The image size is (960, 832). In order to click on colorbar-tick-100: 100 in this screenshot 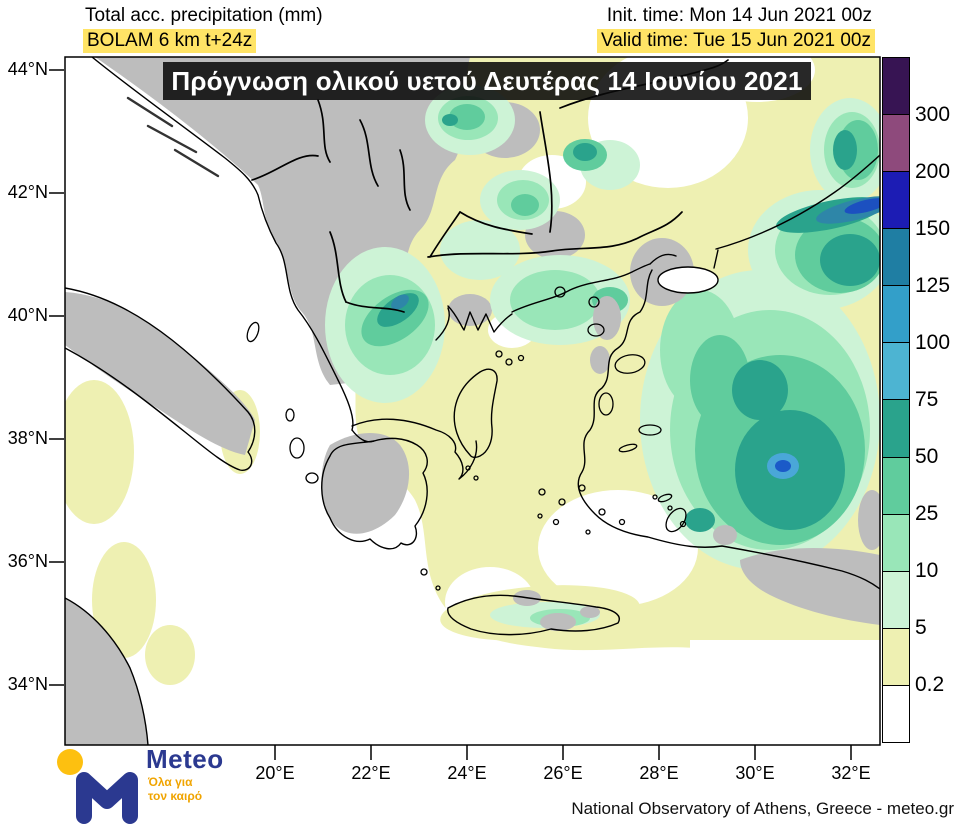, I will do `click(933, 342)`.